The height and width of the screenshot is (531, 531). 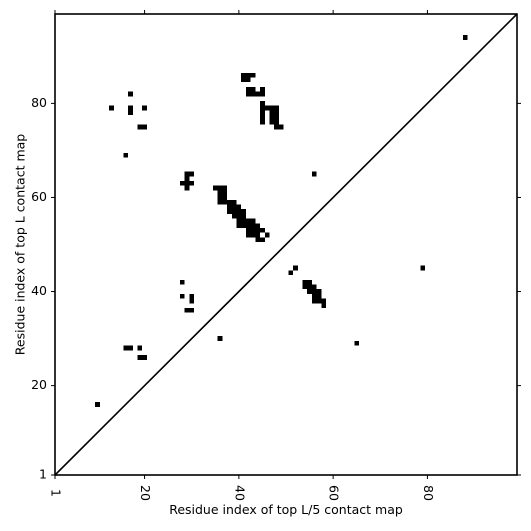 I want to click on x-tick-label-0: 1, so click(x=56, y=493).